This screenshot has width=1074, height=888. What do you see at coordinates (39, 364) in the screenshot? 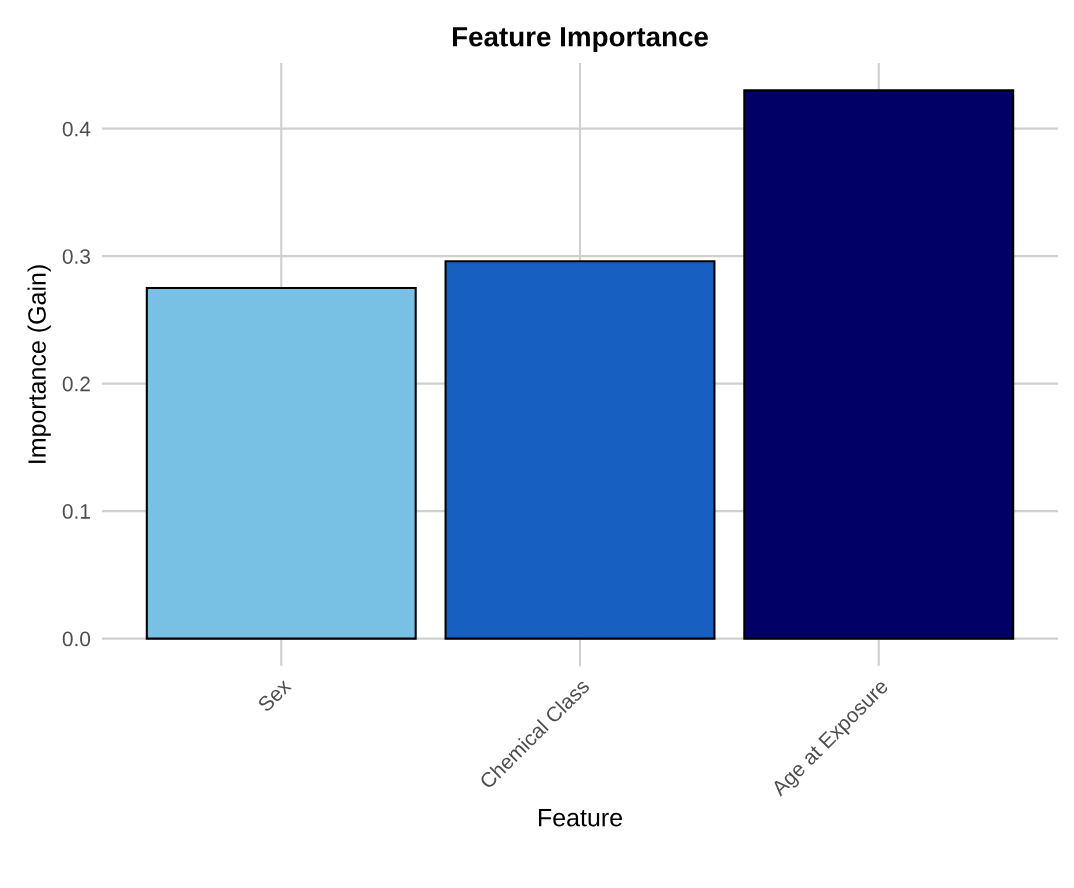
I see `y-axis-title: Importance (Gain)` at bounding box center [39, 364].